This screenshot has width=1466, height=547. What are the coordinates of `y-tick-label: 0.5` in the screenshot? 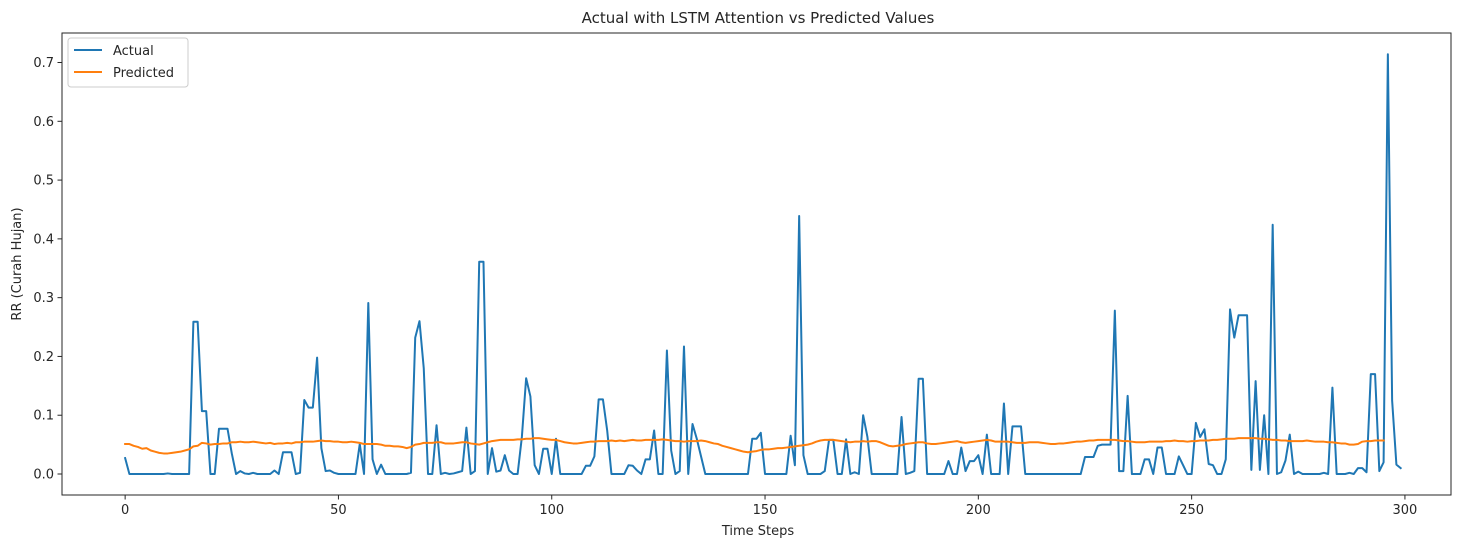 It's located at (43, 181).